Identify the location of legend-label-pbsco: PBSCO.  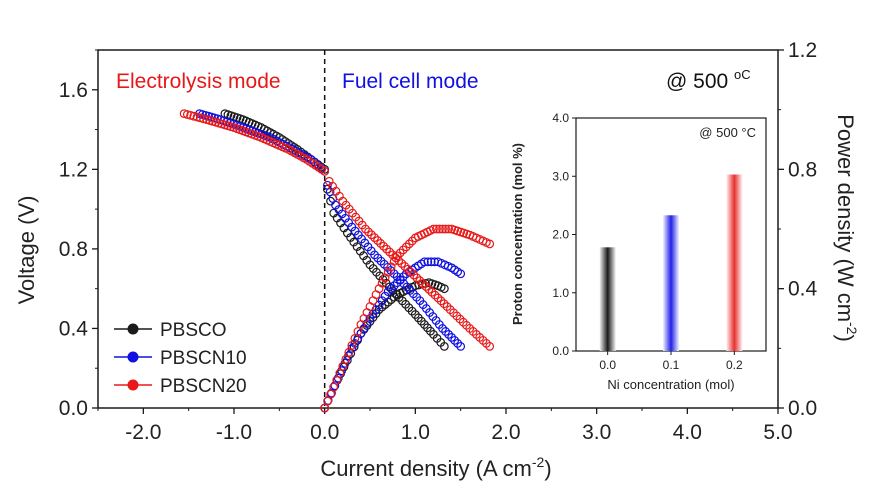
(193, 330).